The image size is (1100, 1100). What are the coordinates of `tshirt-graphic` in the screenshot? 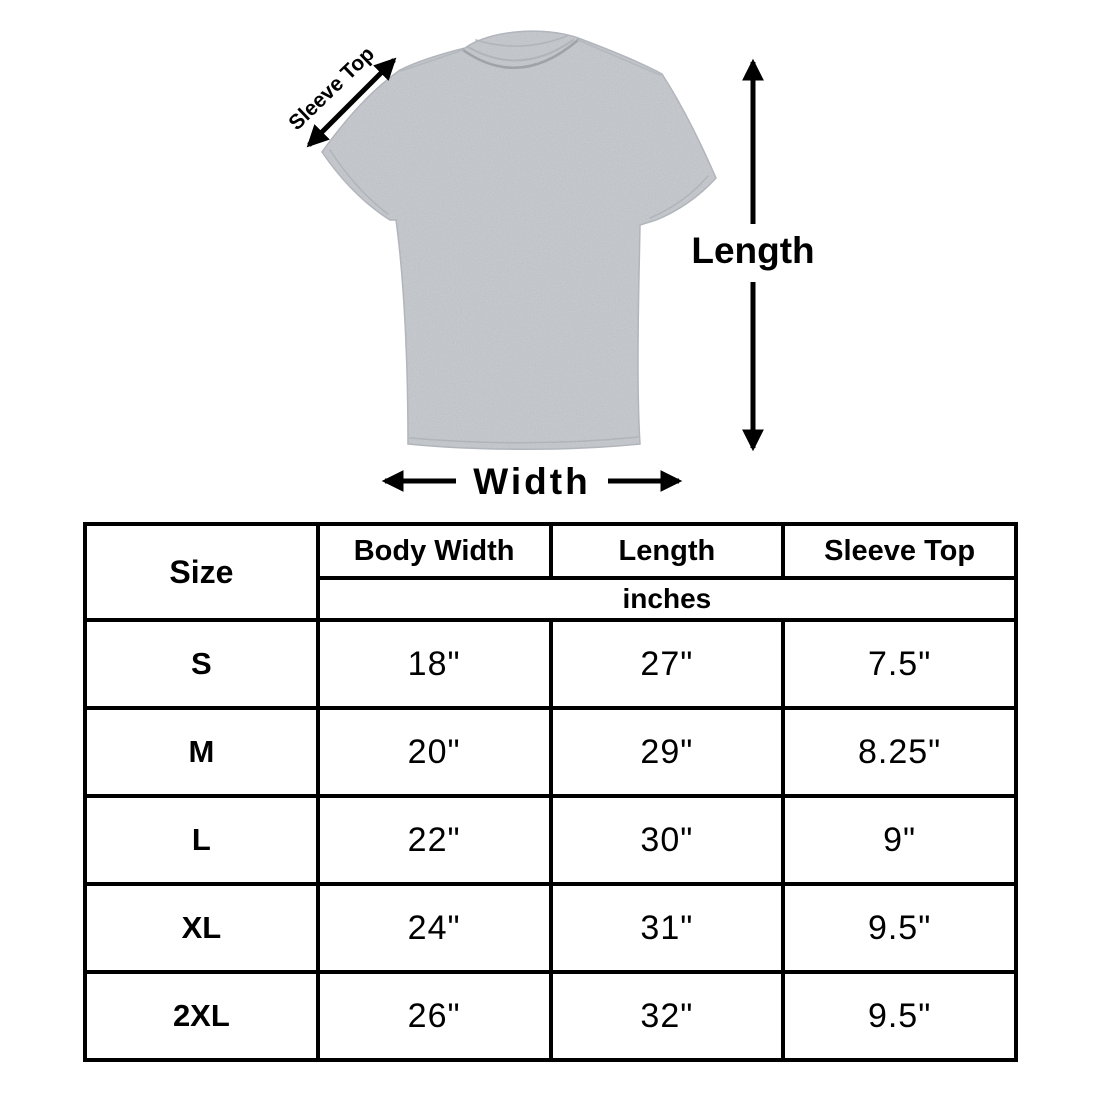 It's located at (519, 240).